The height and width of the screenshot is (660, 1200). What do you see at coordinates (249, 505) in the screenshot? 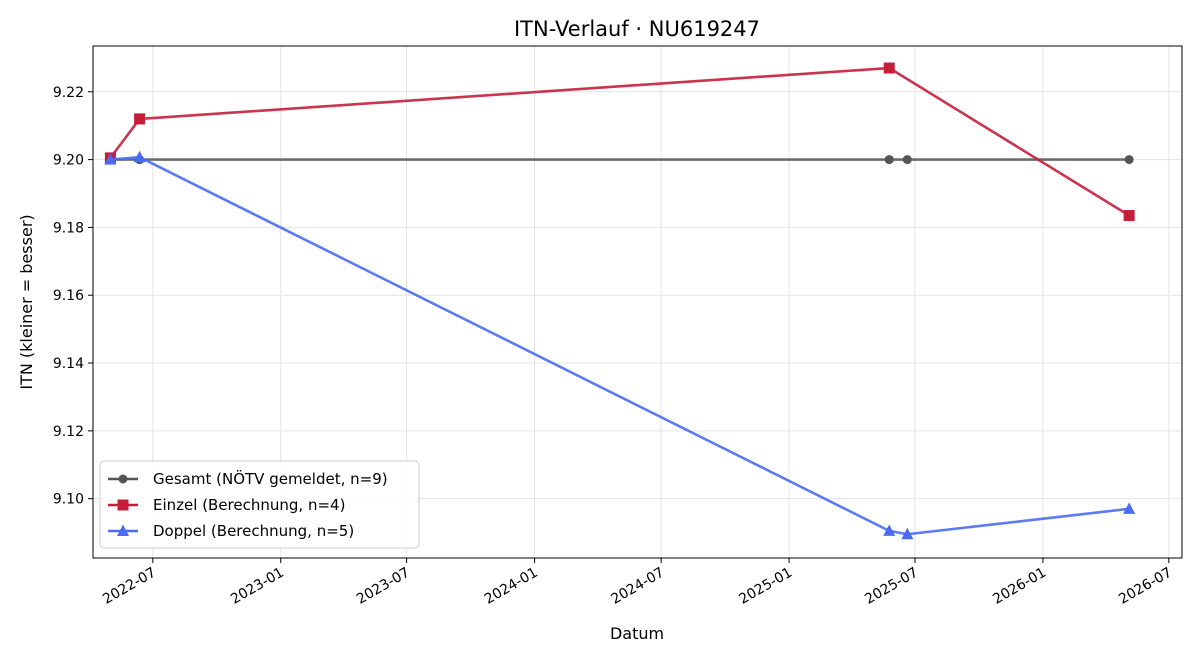
I see `legend-label: Einzel (Berechnung, n=4)` at bounding box center [249, 505].